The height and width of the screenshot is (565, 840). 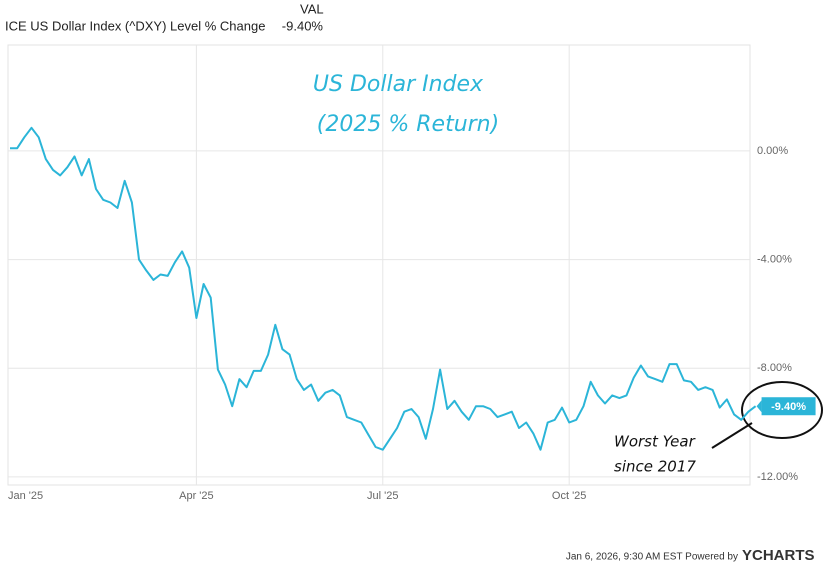 What do you see at coordinates (303, 25) in the screenshot?
I see `legend-value: -9.40%` at bounding box center [303, 25].